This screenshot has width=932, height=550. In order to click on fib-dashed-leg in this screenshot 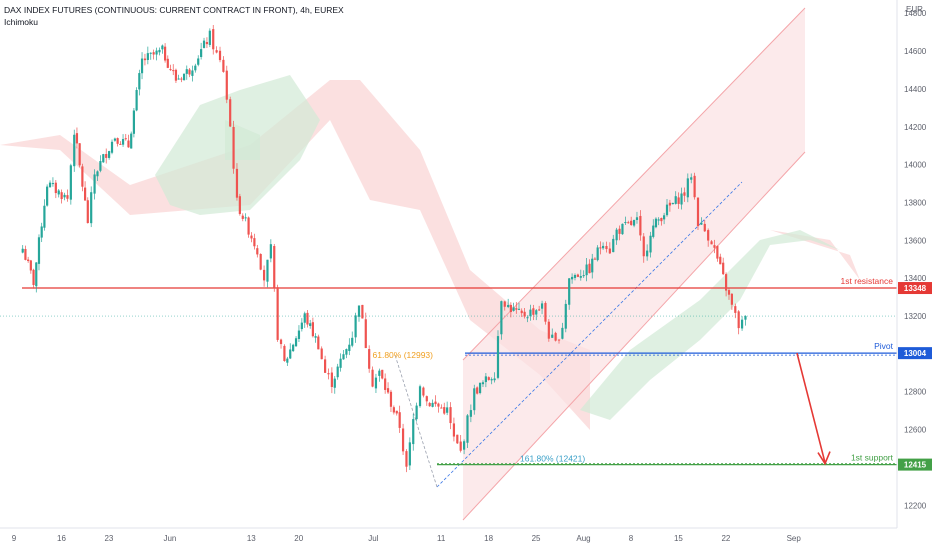, I will do `click(416, 421)`.